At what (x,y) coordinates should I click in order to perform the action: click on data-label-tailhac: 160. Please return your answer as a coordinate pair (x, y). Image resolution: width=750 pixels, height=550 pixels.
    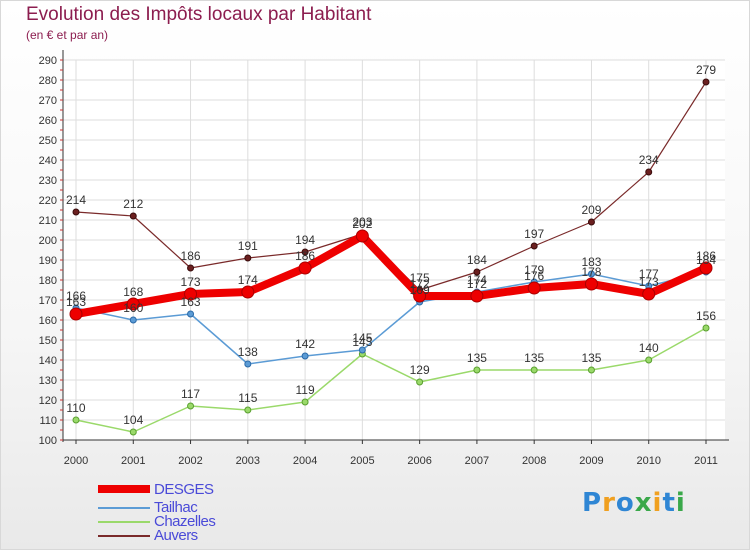
    Looking at the image, I should click on (133, 308).